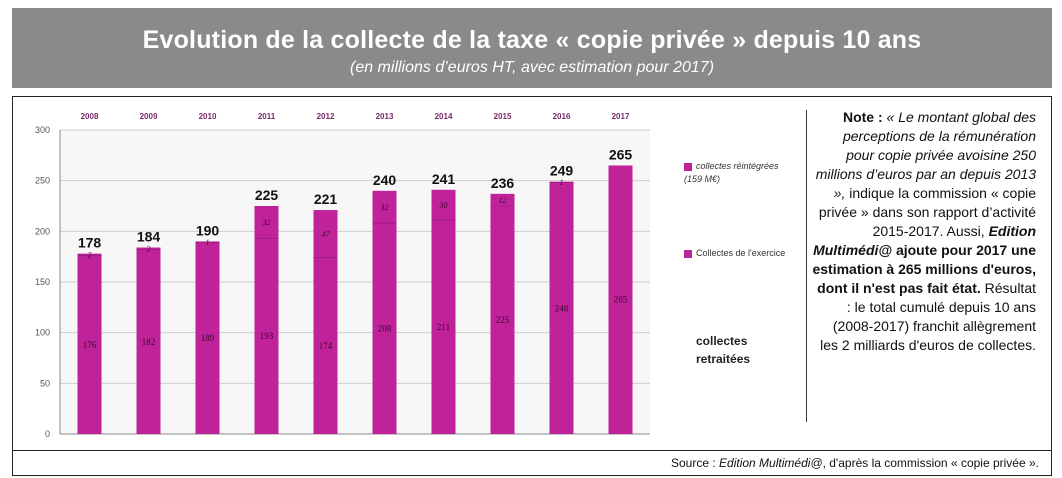  What do you see at coordinates (771, 463) in the screenshot?
I see `source-brand: Edition Multimédi@` at bounding box center [771, 463].